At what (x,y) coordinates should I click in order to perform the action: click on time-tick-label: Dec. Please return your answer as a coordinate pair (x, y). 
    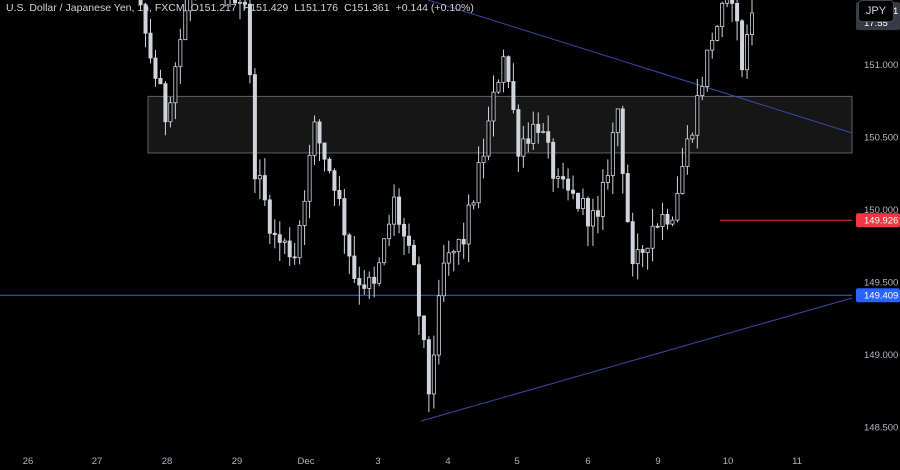
    Looking at the image, I should click on (306, 461).